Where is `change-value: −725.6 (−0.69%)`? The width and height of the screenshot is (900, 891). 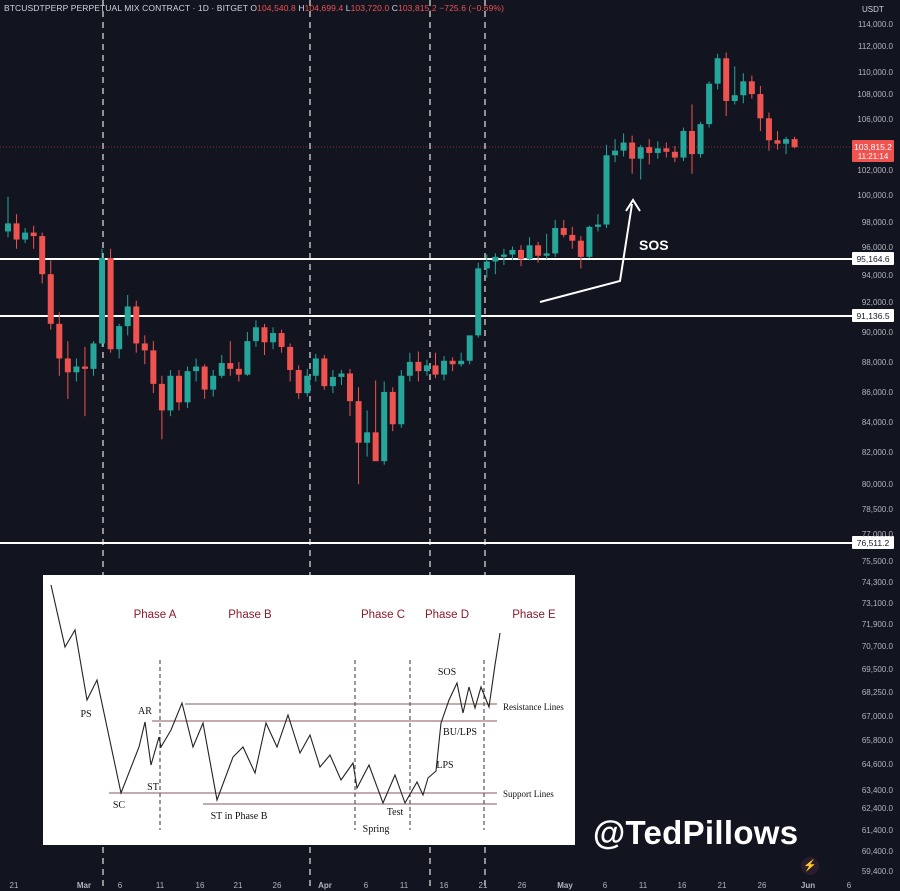
change-value: −725.6 (−0.69%) is located at coordinates (472, 8).